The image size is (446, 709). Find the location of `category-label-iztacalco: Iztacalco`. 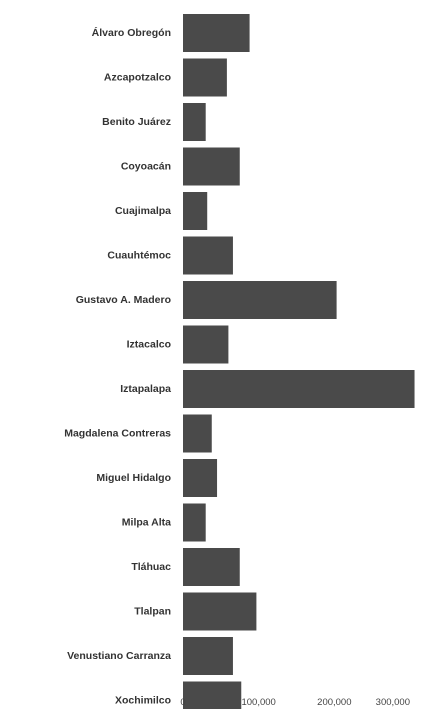

category-label-iztacalco: Iztacalco is located at coordinates (149, 344).